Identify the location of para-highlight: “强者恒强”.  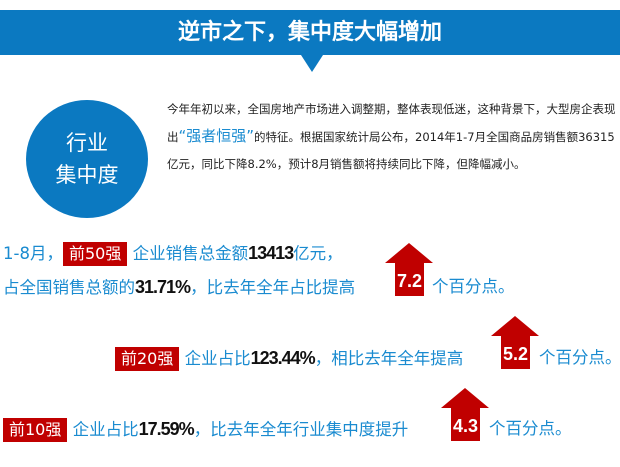
(216, 136).